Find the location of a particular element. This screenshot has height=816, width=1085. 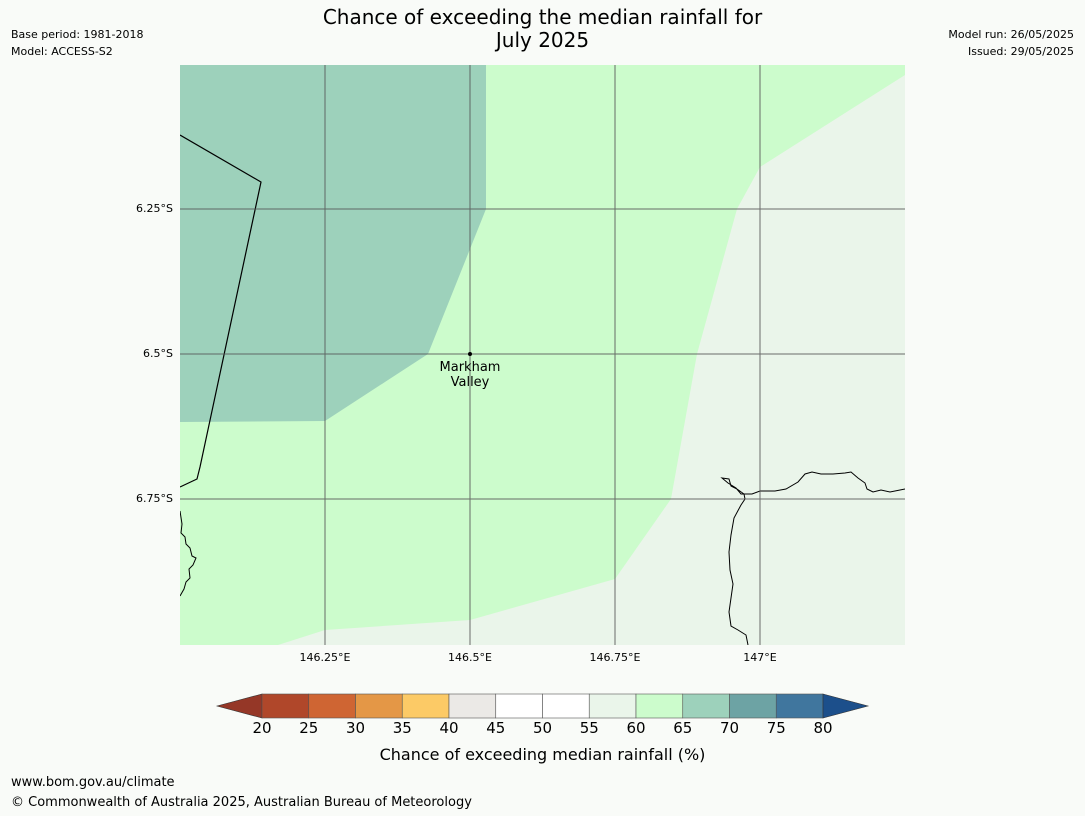

lat-tick-1: 6.25°S is located at coordinates (154, 208).